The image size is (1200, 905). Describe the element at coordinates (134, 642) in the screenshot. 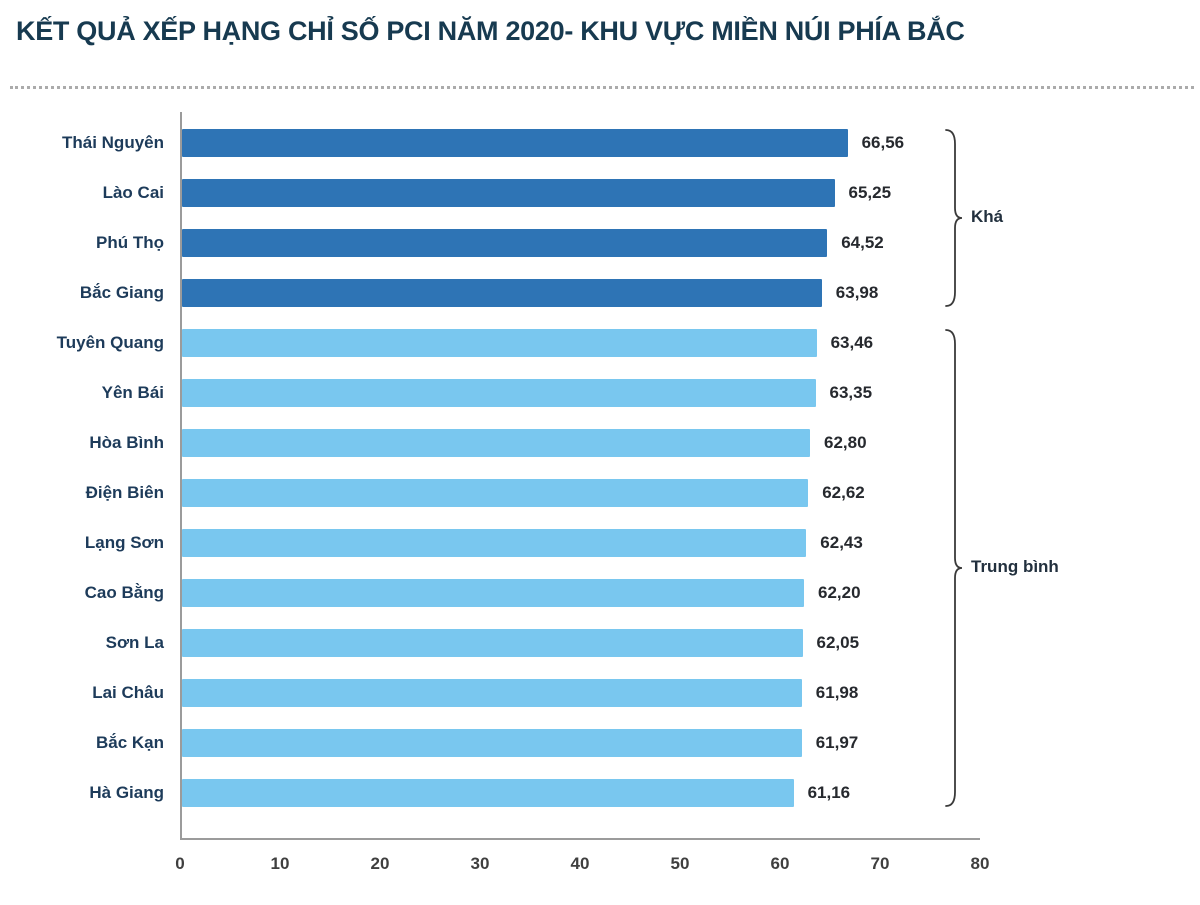

I see `category-label: Sơn La` at that location.